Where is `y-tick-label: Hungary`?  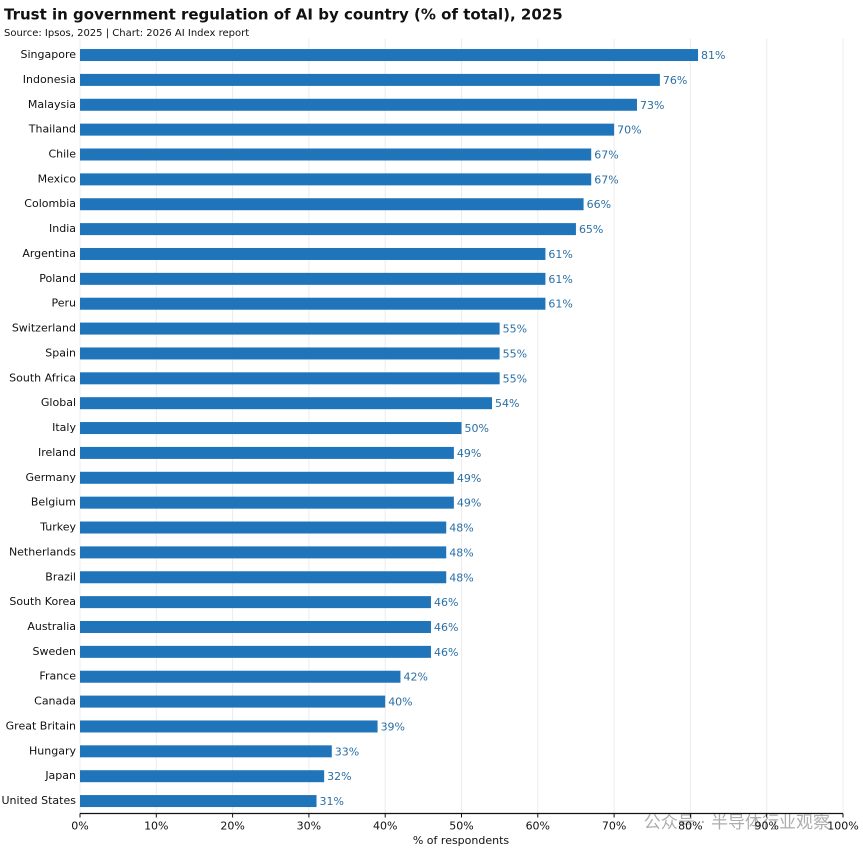
y-tick-label: Hungary is located at coordinates (52, 750).